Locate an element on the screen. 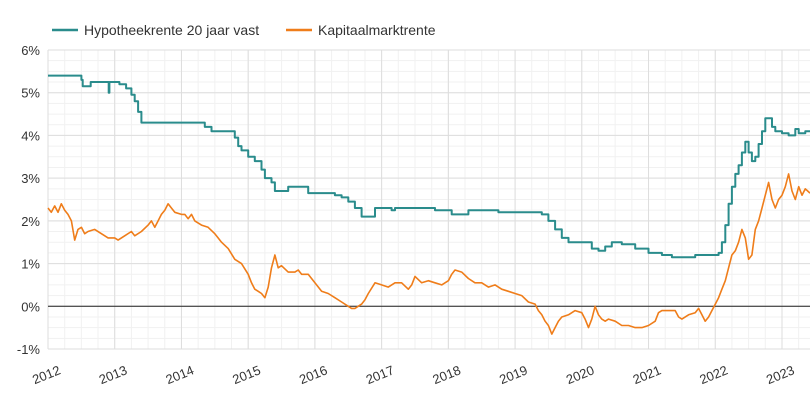 Image resolution: width=810 pixels, height=400 pixels. y-tick-label: 5% is located at coordinates (30, 93).